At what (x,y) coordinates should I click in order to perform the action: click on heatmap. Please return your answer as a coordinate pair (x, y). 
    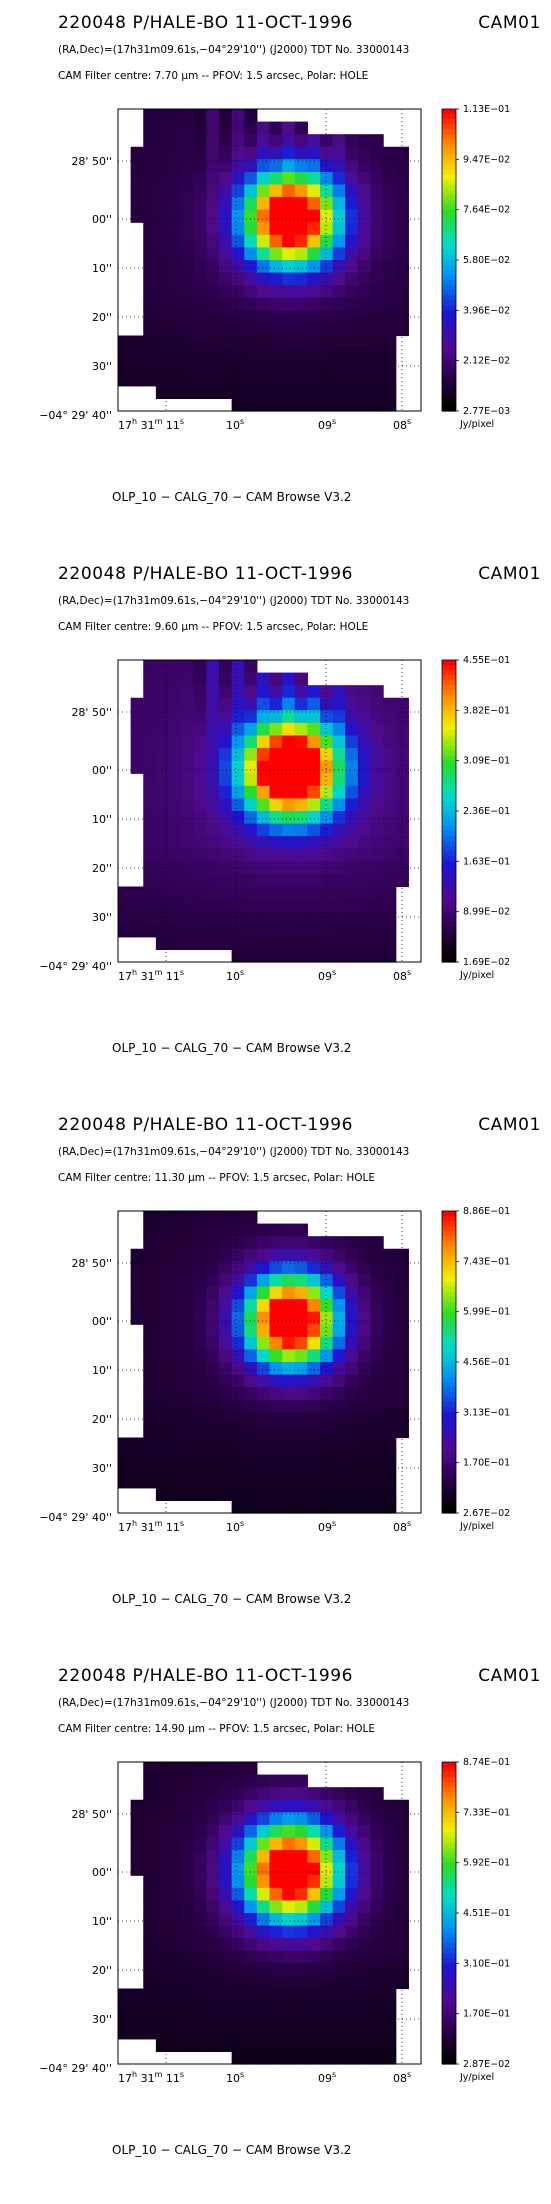
    Looking at the image, I should click on (263, 1913).